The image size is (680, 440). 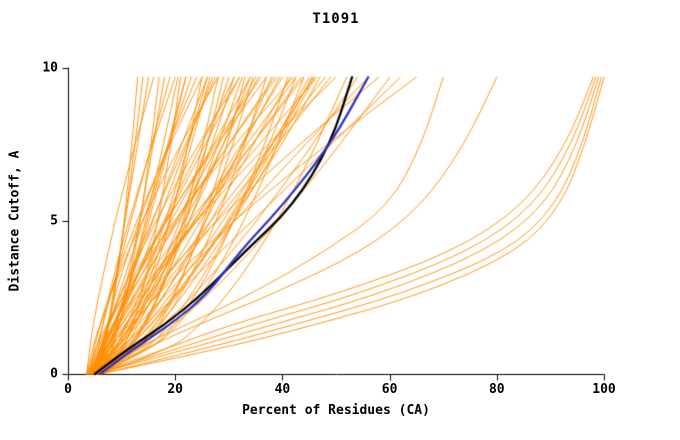 What do you see at coordinates (496, 389) in the screenshot?
I see `x-tick-label: 80` at bounding box center [496, 389].